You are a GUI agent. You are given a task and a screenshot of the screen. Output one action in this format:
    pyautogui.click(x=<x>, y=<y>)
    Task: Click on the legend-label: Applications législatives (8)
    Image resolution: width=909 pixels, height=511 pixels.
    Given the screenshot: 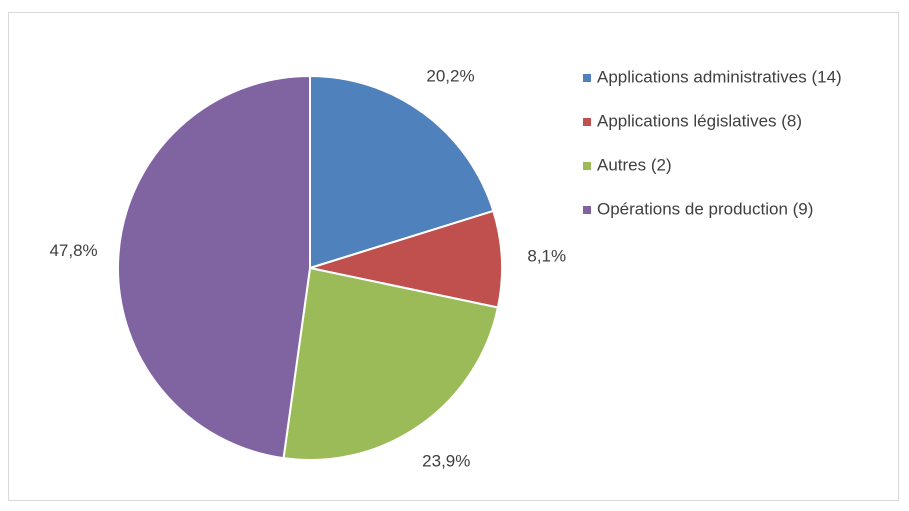 What is the action you would take?
    pyautogui.click(x=699, y=120)
    